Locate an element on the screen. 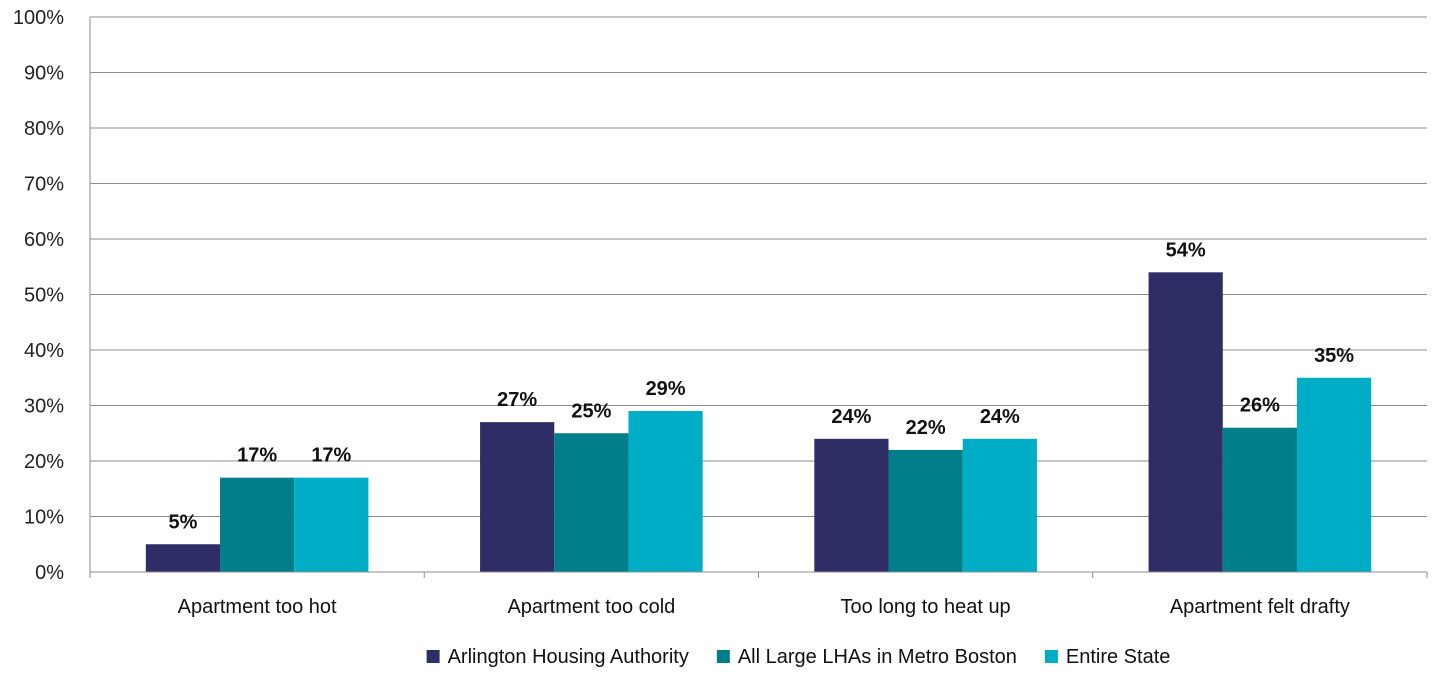 This screenshot has width=1440, height=677. y-tick-label: 100% is located at coordinates (38, 18).